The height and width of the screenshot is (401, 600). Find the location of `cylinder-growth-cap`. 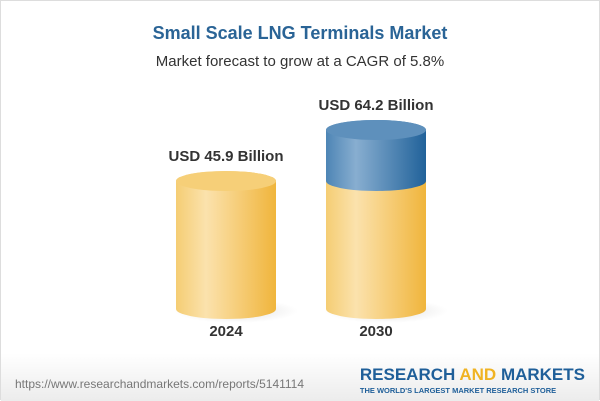

cylinder-growth-cap is located at coordinates (376, 129).